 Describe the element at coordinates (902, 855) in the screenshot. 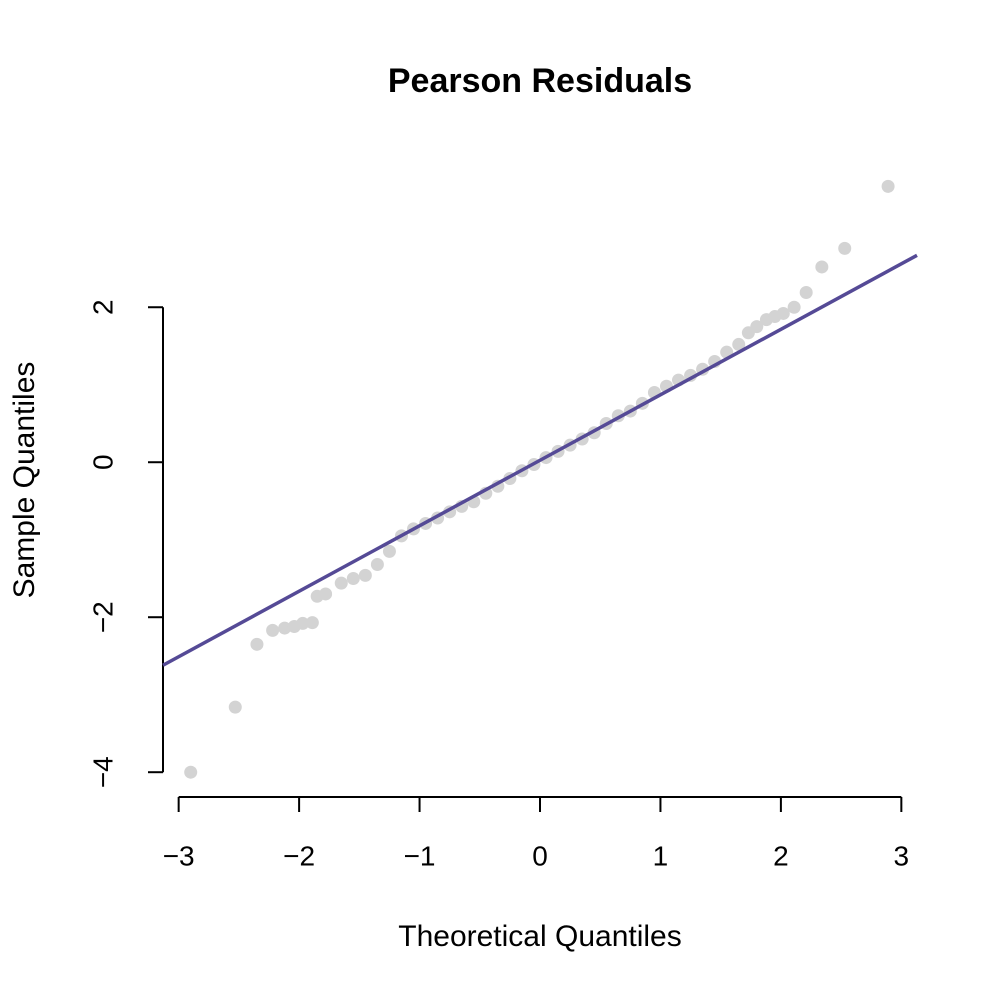

I see `x-tick-label: 3` at that location.